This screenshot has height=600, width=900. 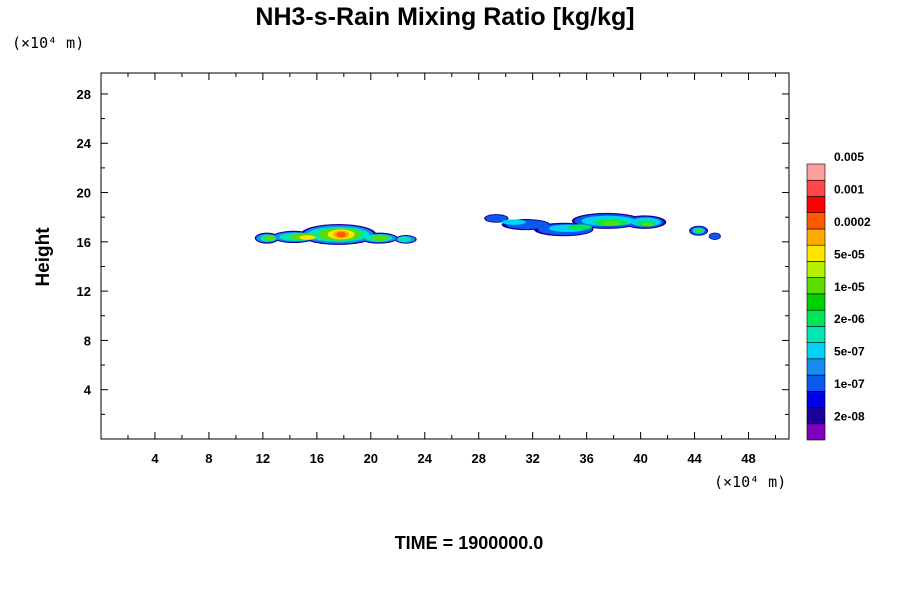 What do you see at coordinates (155, 458) in the screenshot?
I see `x-tick-label: 4` at bounding box center [155, 458].